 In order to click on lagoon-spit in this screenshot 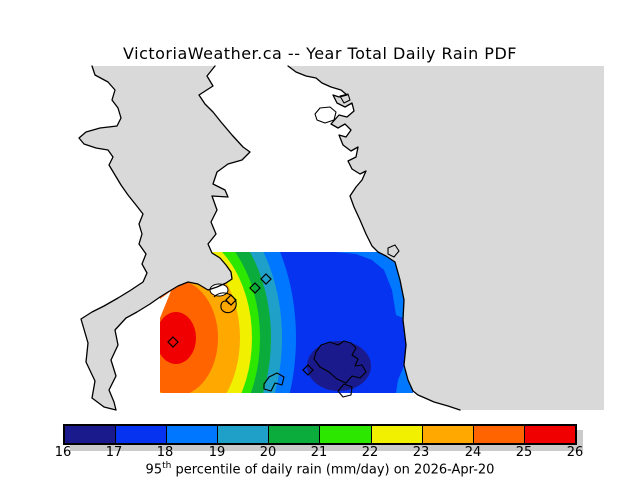, I will do `click(225, 303)`.